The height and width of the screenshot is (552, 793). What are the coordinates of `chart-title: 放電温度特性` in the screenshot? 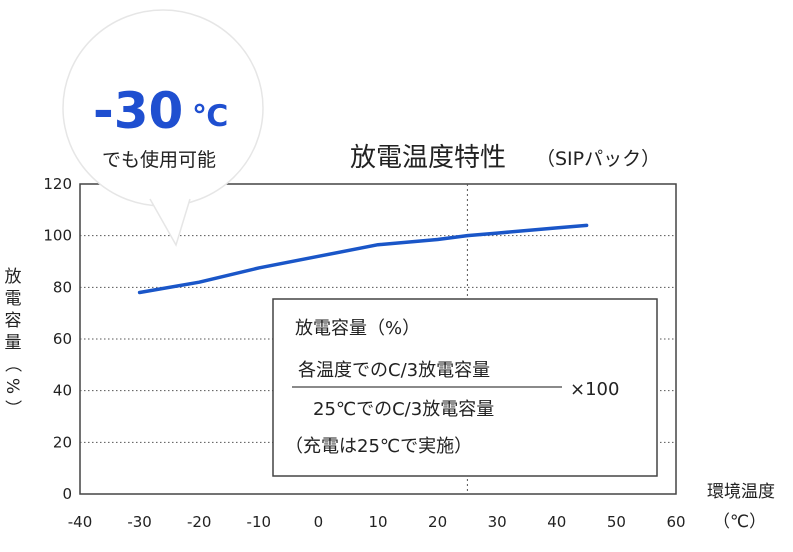 It's located at (428, 158).